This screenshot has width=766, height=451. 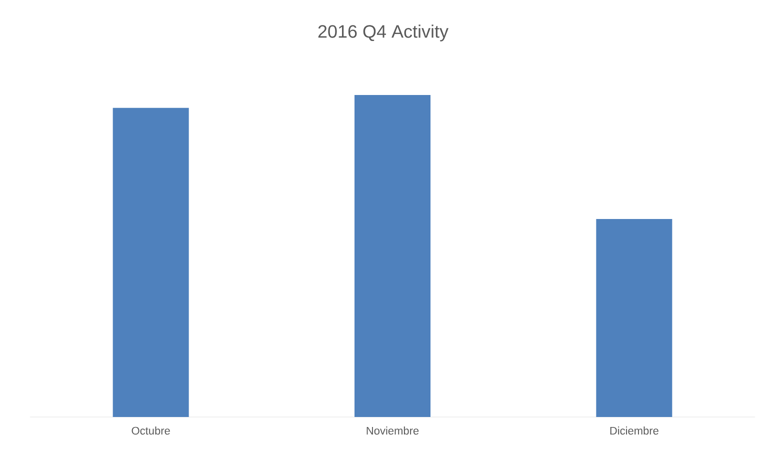 What do you see at coordinates (634, 430) in the screenshot?
I see `x-tick-label: Diciembre` at bounding box center [634, 430].